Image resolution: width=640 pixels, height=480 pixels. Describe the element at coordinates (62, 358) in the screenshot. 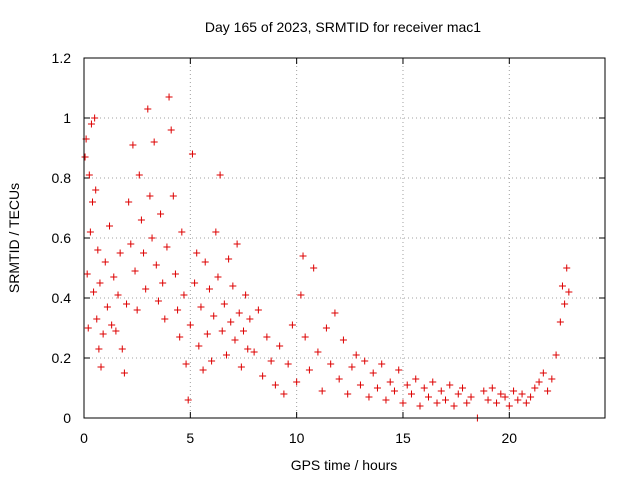

I see `y-tick-label: 0.2` at that location.